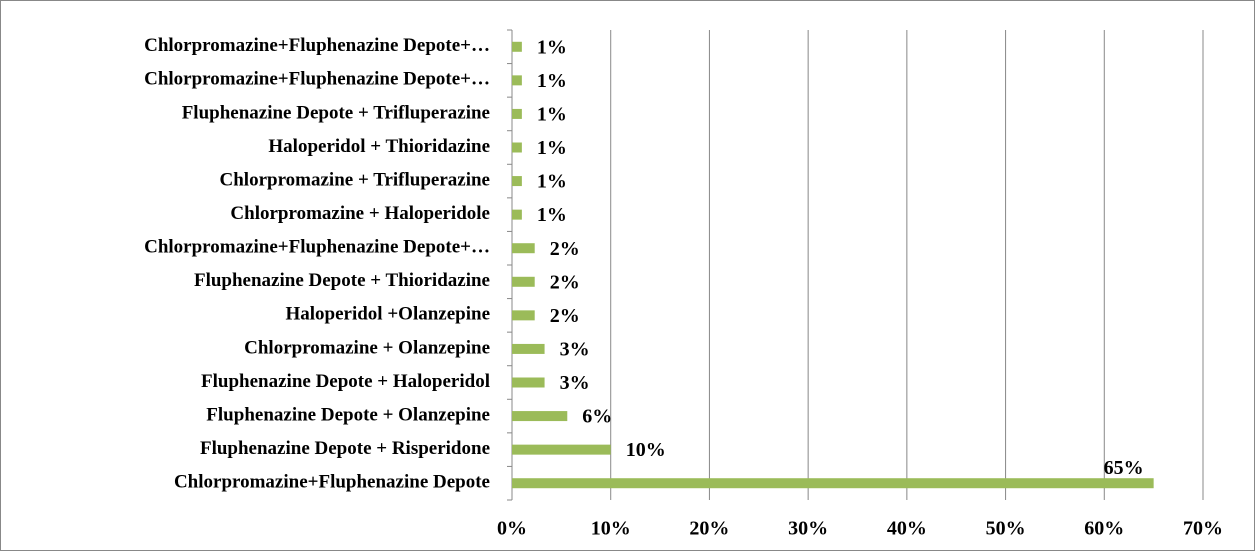 This screenshot has height=551, width=1255. Describe the element at coordinates (348, 414) in the screenshot. I see `y-tick-label: Fluphenazine Depote + Olanzepine` at that location.